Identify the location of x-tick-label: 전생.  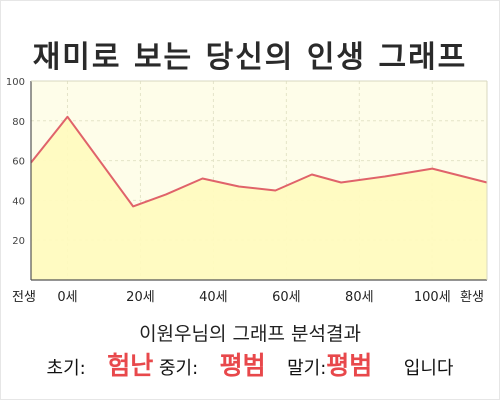
(24, 297).